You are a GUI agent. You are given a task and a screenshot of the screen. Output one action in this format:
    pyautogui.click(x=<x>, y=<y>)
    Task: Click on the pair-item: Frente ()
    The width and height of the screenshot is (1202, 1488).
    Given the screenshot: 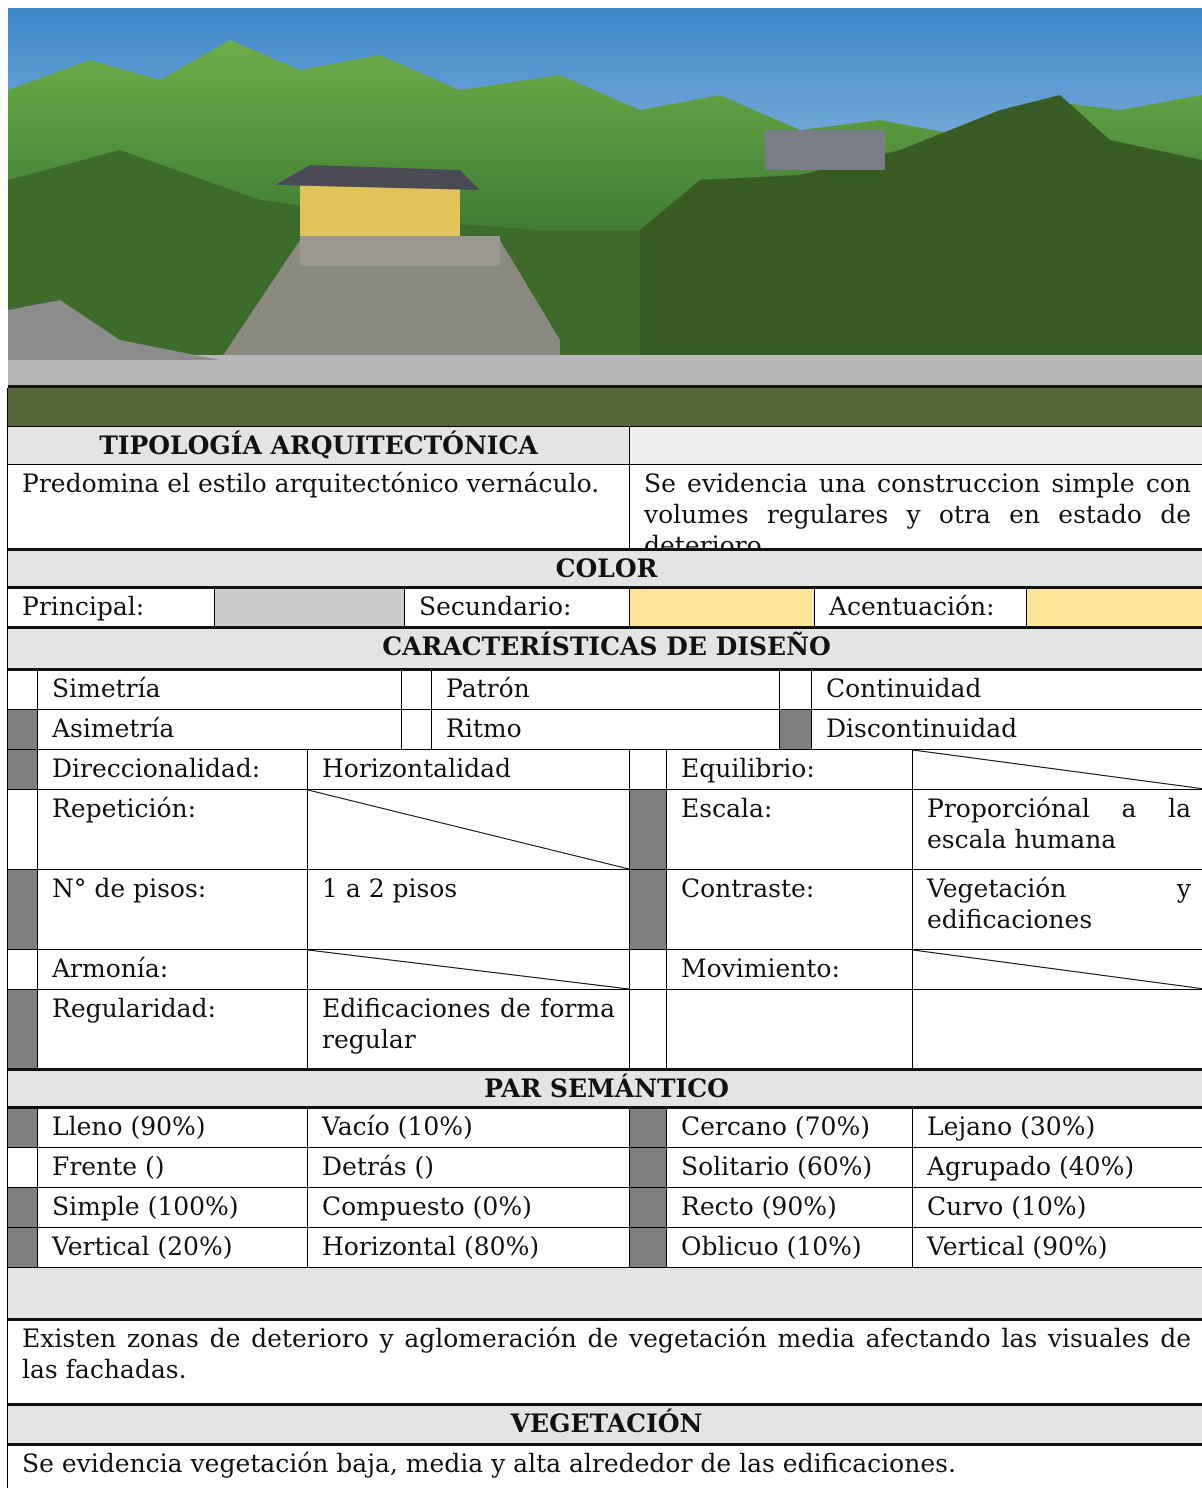 What is the action you would take?
    pyautogui.click(x=173, y=1168)
    